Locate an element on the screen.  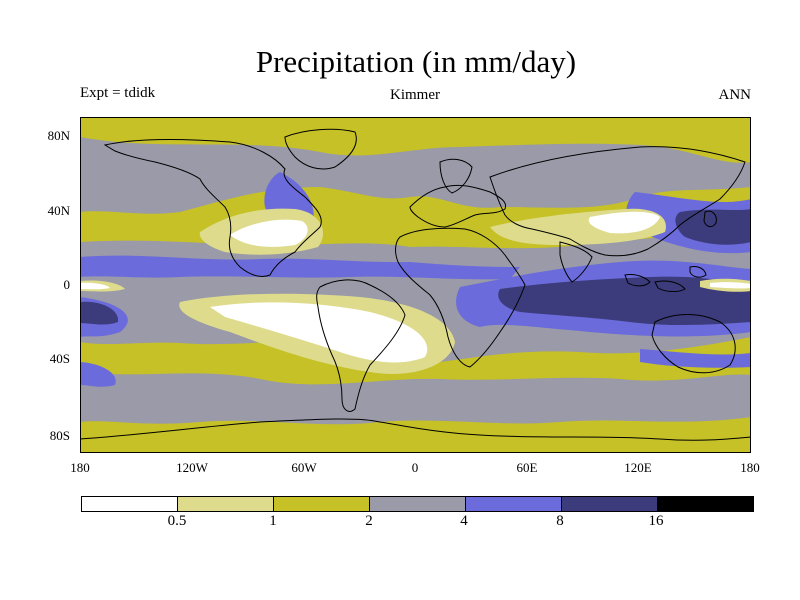
chart-title: Precipitation (in mm/day) is located at coordinates (416, 61).